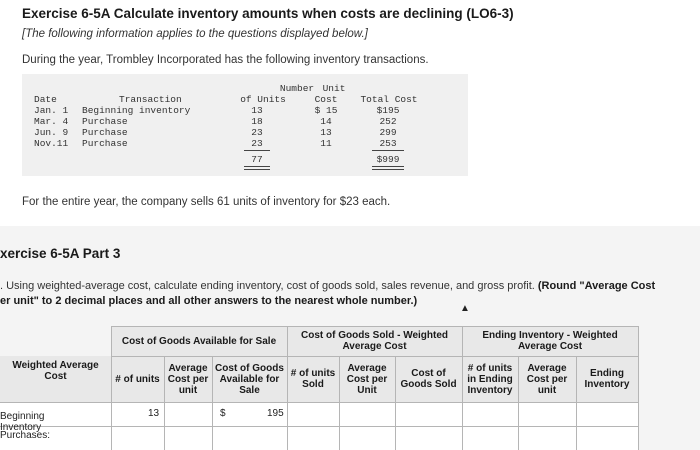 Image resolution: width=700 pixels, height=450 pixels. Describe the element at coordinates (257, 121) in the screenshot. I see `row-units: 18` at that location.